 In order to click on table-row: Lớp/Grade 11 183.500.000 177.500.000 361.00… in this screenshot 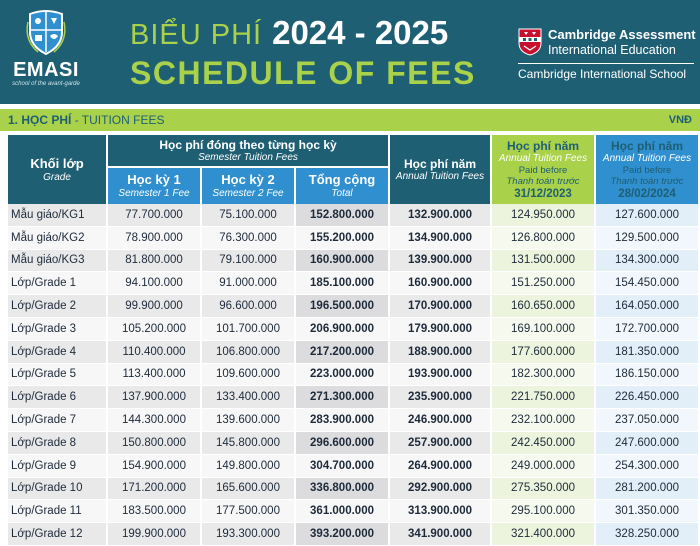, I will do `click(353, 512)`.